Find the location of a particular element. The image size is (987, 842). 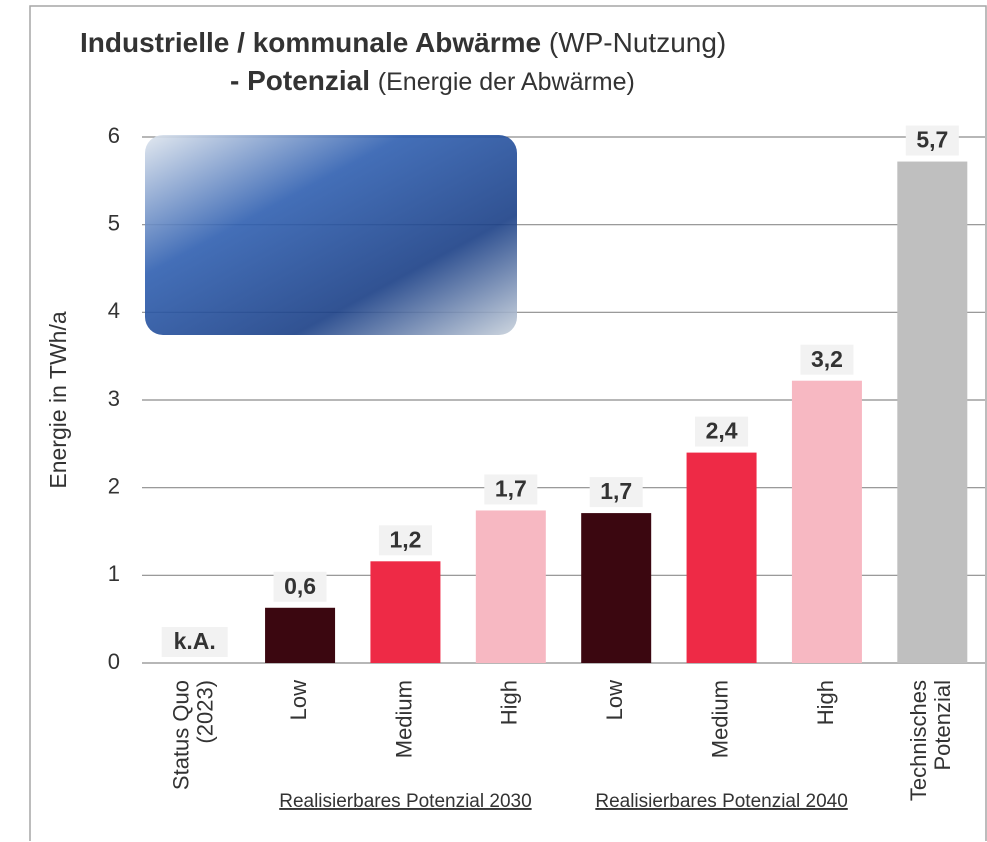

y-tick-label: 5 is located at coordinates (114, 222).